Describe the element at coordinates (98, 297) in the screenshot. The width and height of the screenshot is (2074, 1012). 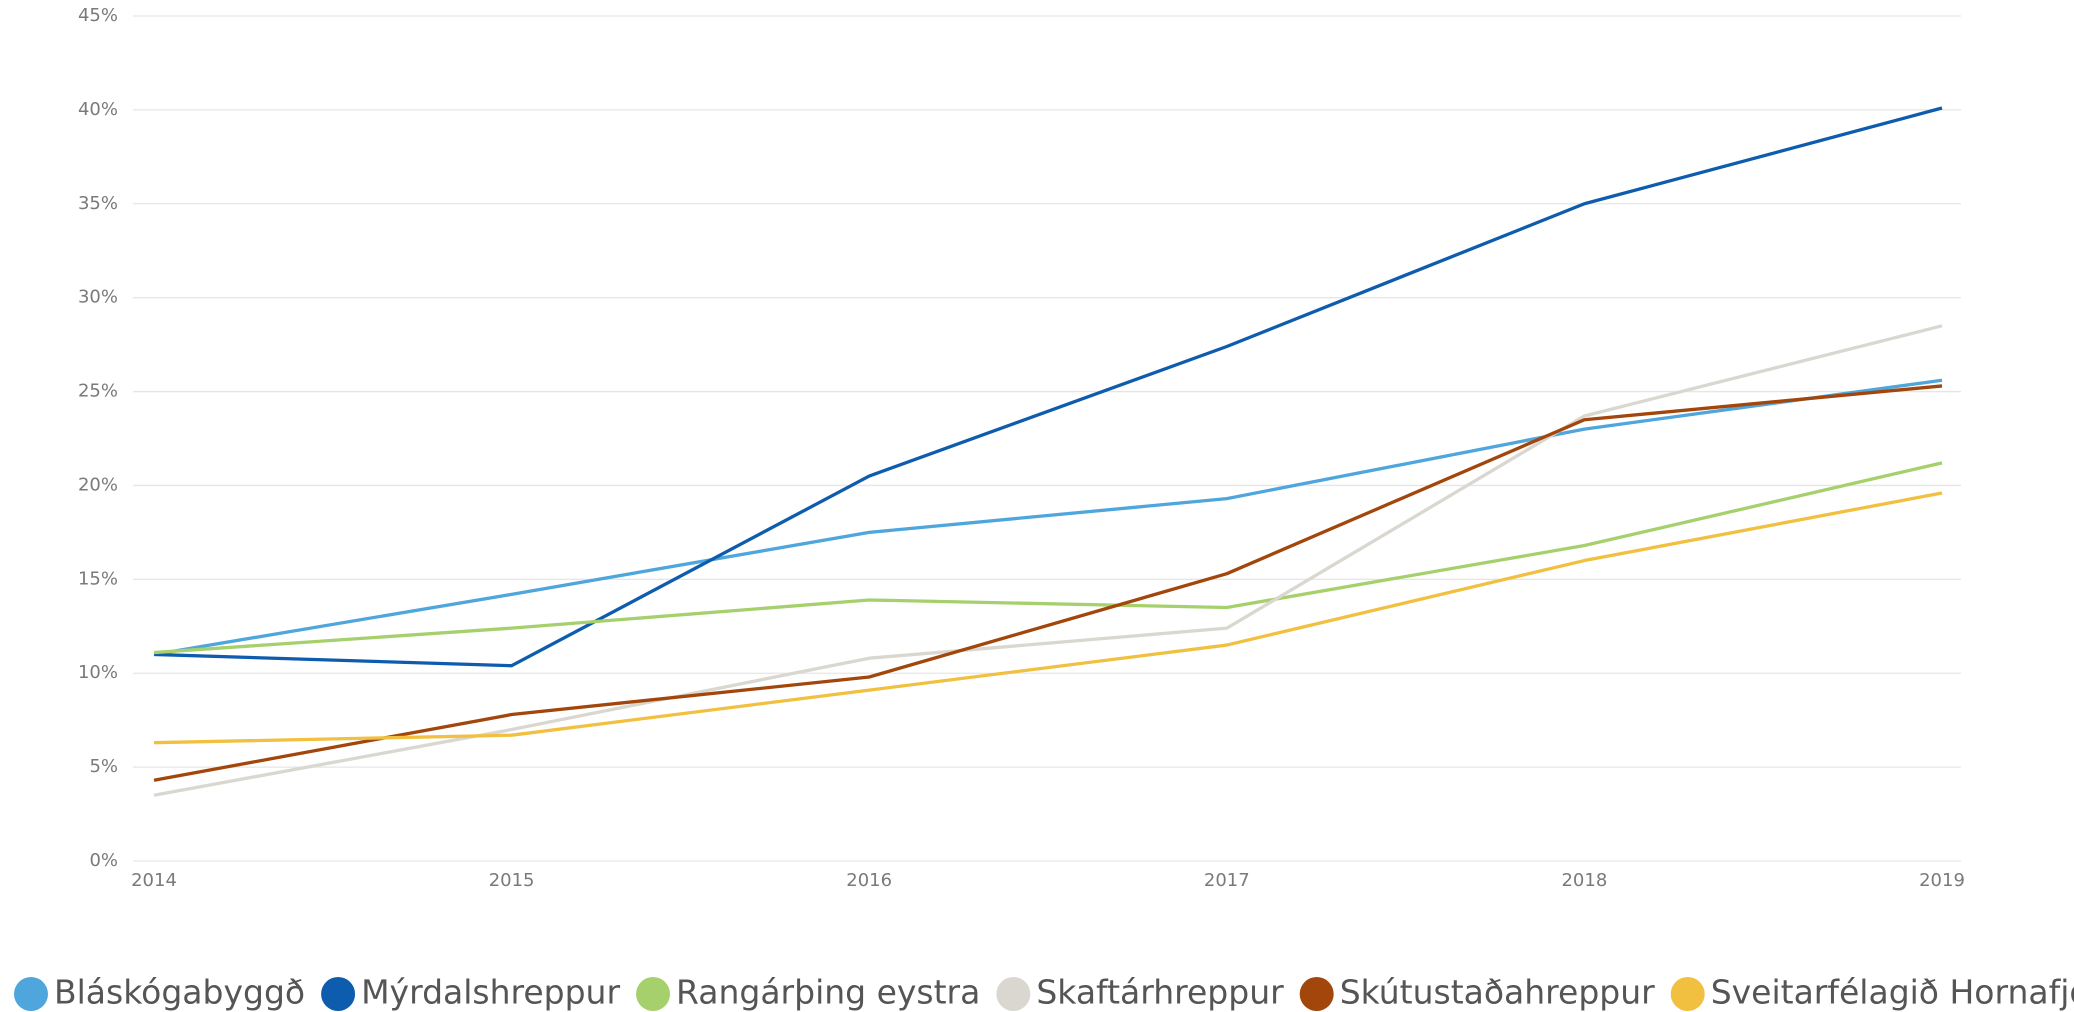
I see `y-tick-label: 30%` at that location.